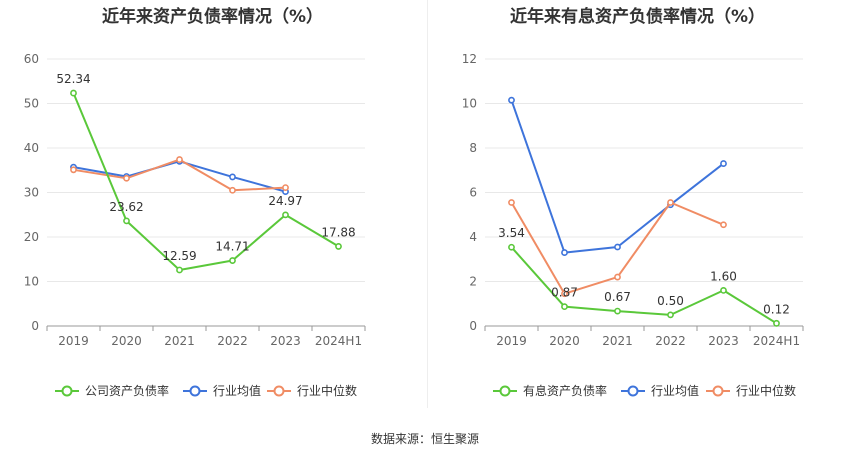 This screenshot has height=459, width=850. What do you see at coordinates (126, 207) in the screenshot?
I see `data-label: 23.62` at bounding box center [126, 207].